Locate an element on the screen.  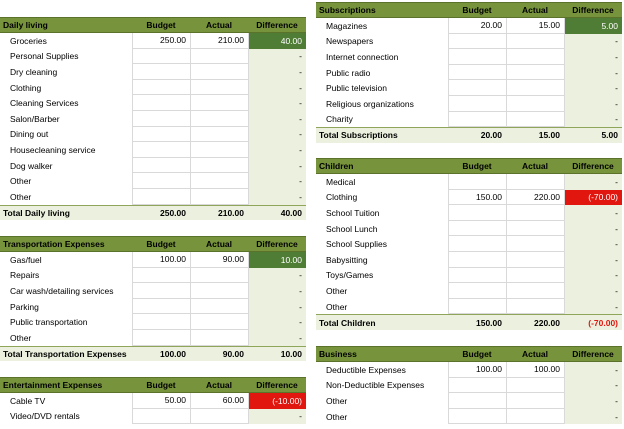
budget-cell: 50.00 is located at coordinates (161, 401).